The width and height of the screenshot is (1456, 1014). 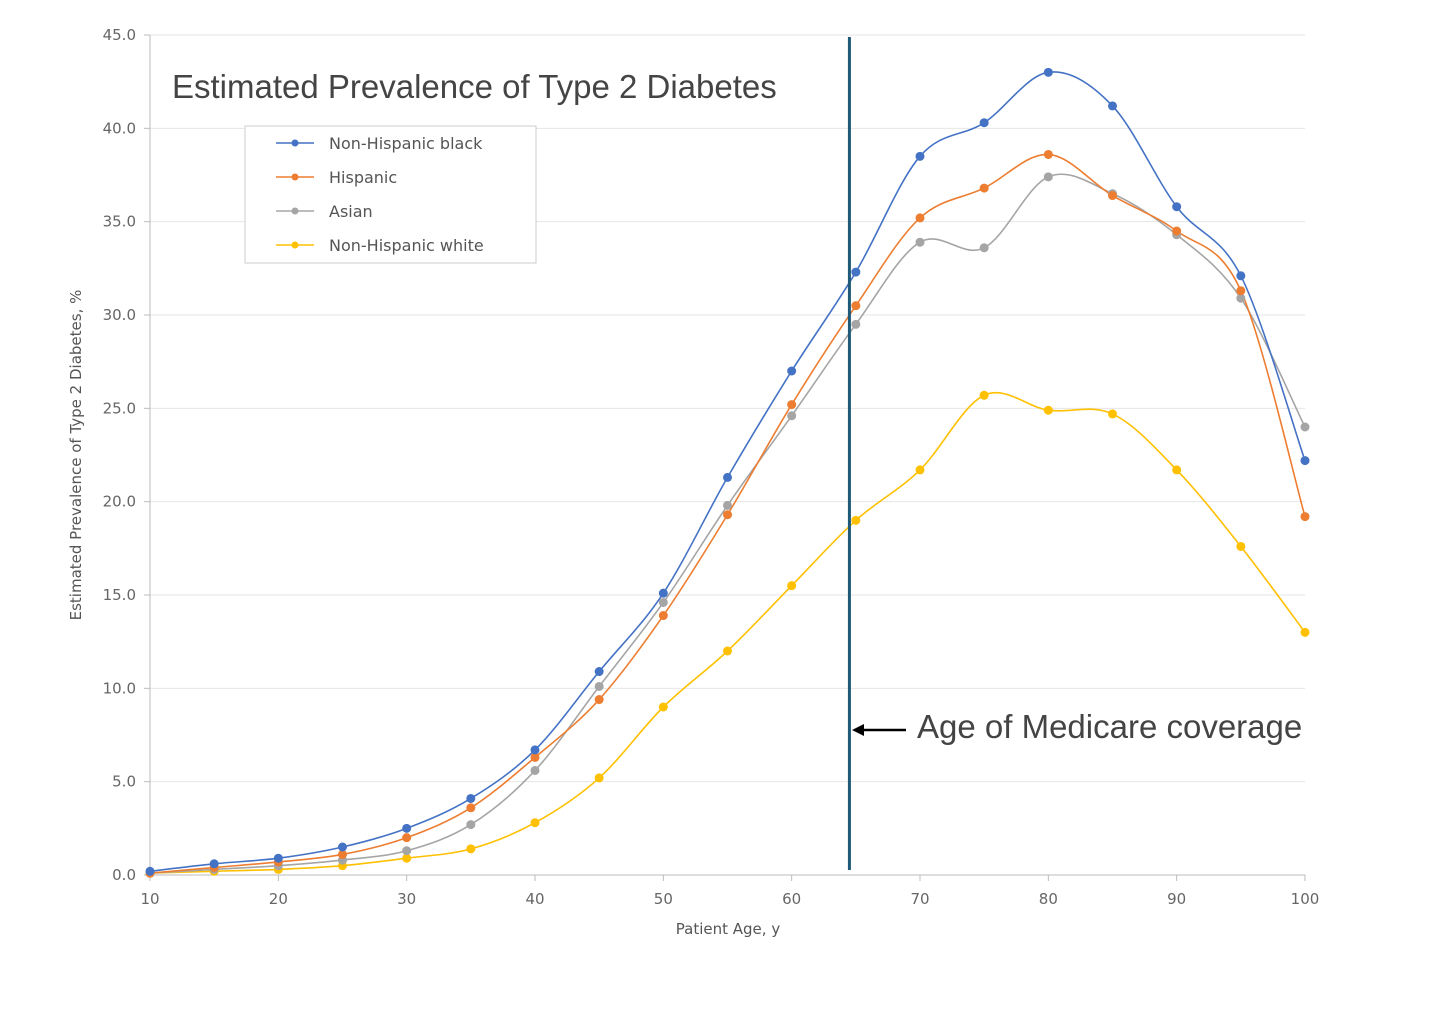 I want to click on legend-marker-asian, so click(x=295, y=211).